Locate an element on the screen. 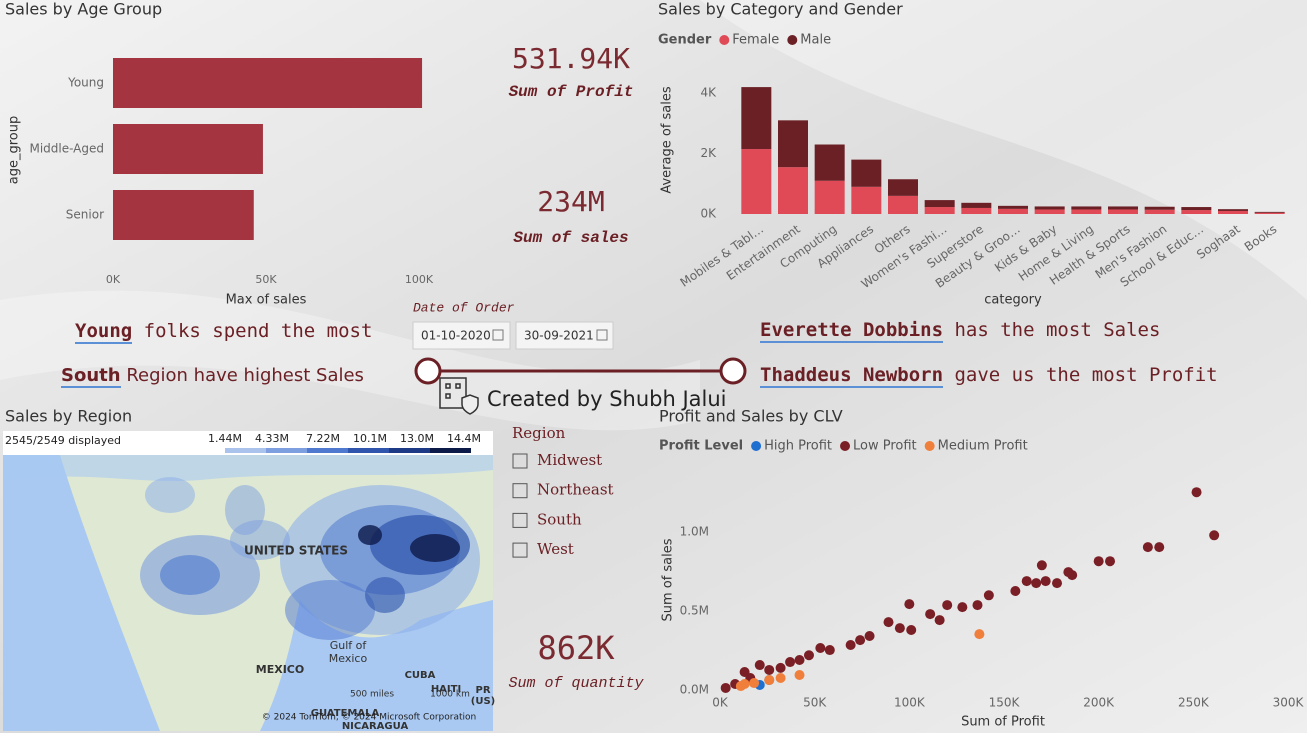  place-label: 500 miles is located at coordinates (372, 695).